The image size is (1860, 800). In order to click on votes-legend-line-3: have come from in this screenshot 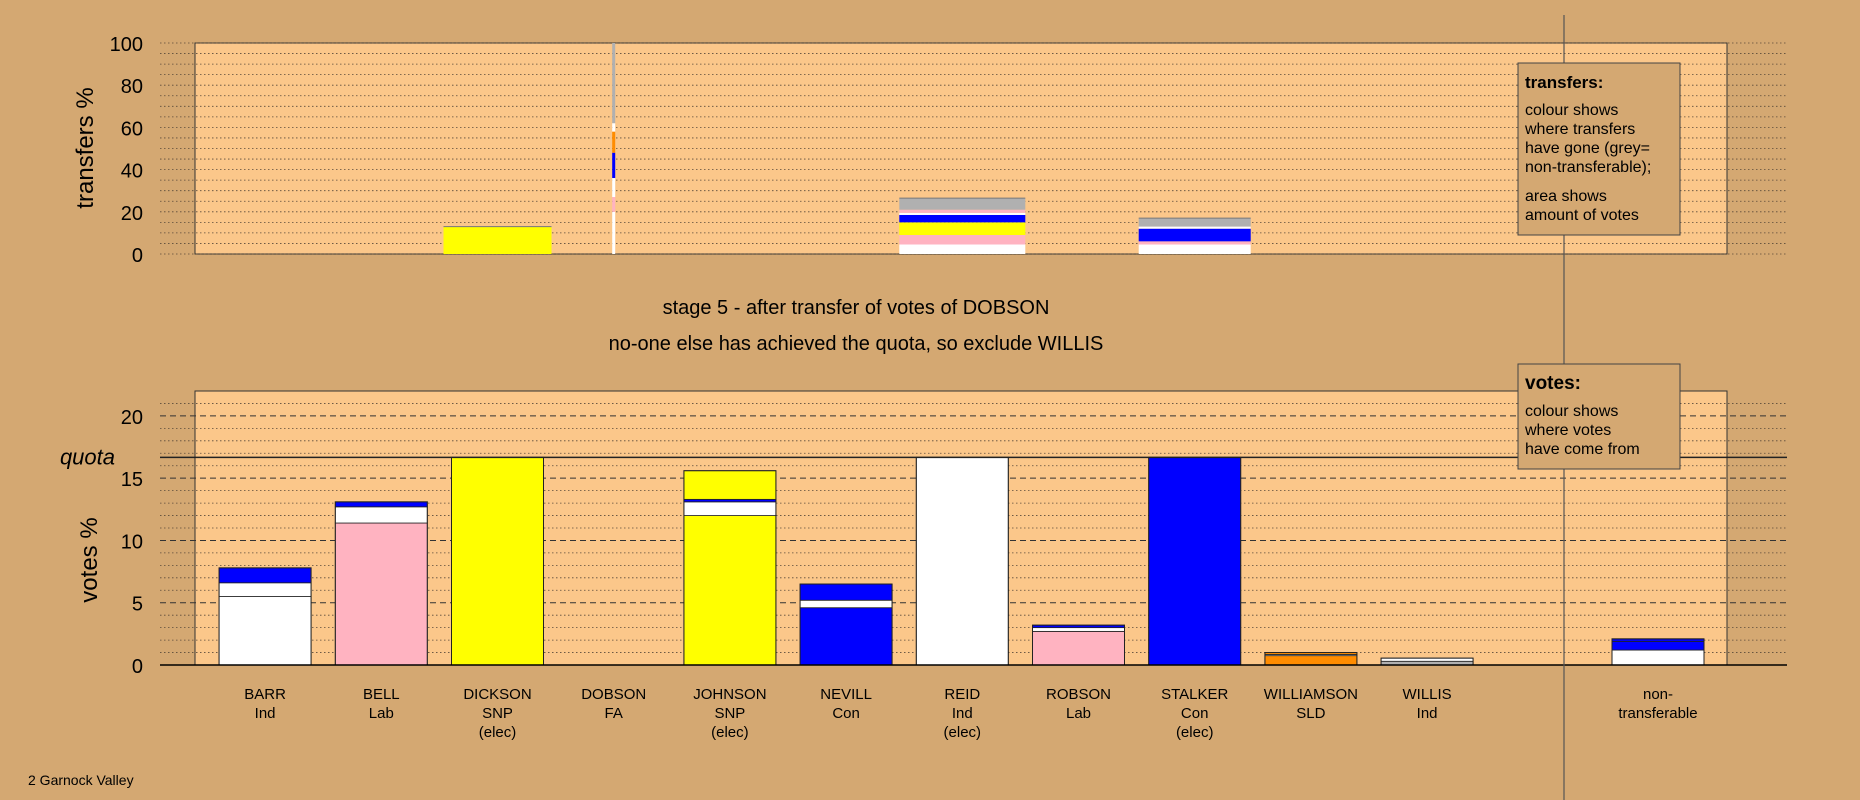, I will do `click(1582, 449)`.